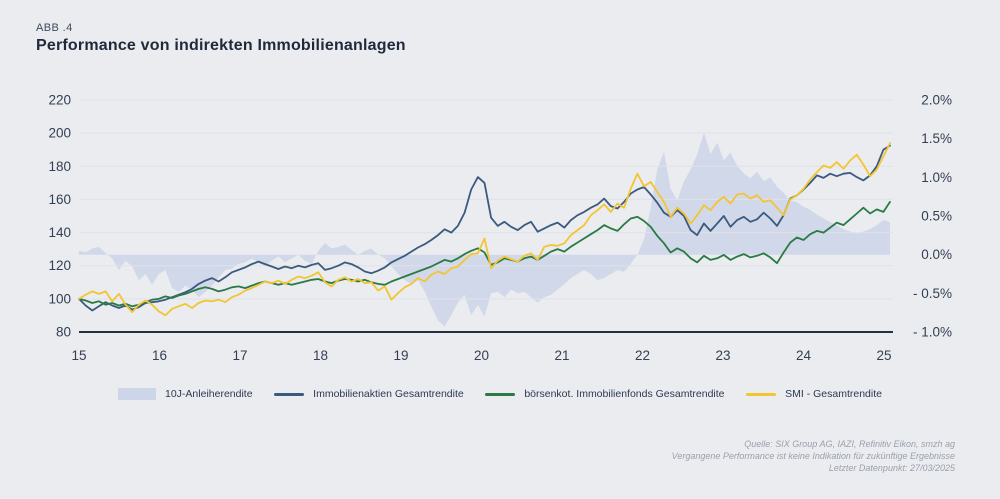 The width and height of the screenshot is (1000, 499). Describe the element at coordinates (59, 232) in the screenshot. I see `left-axis-tick-140: 140` at that location.